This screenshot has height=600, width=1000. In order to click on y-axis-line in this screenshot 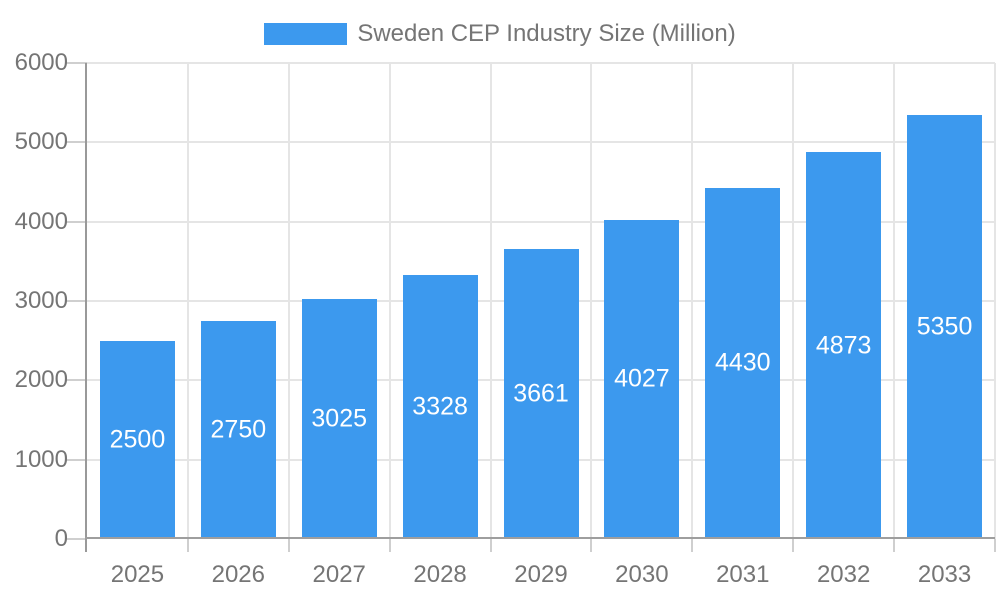, I will do `click(86, 307)`.